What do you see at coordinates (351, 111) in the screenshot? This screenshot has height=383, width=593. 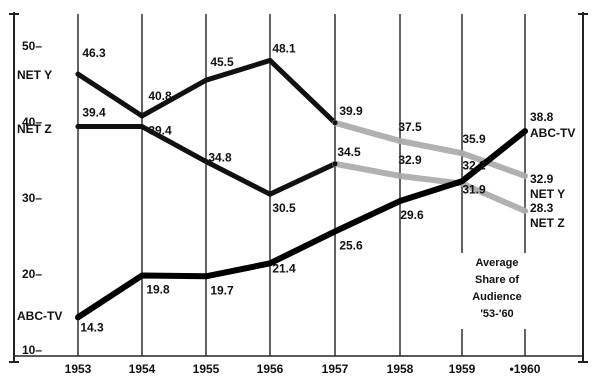 I see `value-label-net-y-1957: 39.9` at bounding box center [351, 111].